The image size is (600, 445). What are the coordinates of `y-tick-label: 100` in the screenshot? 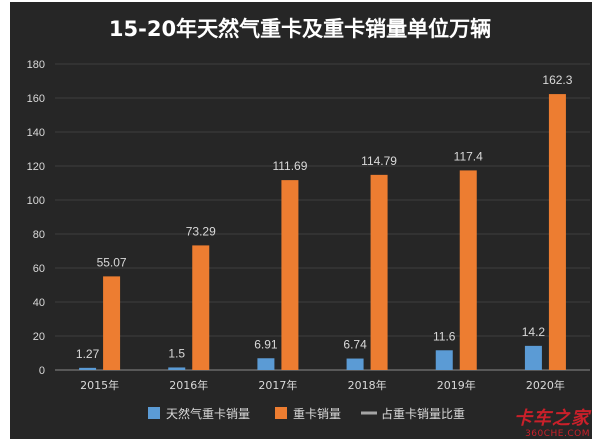 It's located at (36, 201).